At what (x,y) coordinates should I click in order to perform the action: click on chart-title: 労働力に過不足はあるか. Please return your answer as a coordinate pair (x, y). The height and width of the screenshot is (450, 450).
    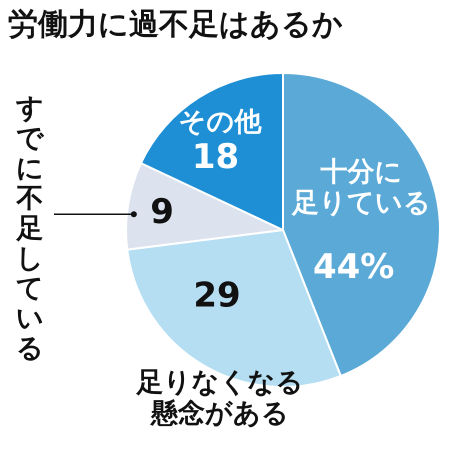
    Looking at the image, I should click on (175, 25).